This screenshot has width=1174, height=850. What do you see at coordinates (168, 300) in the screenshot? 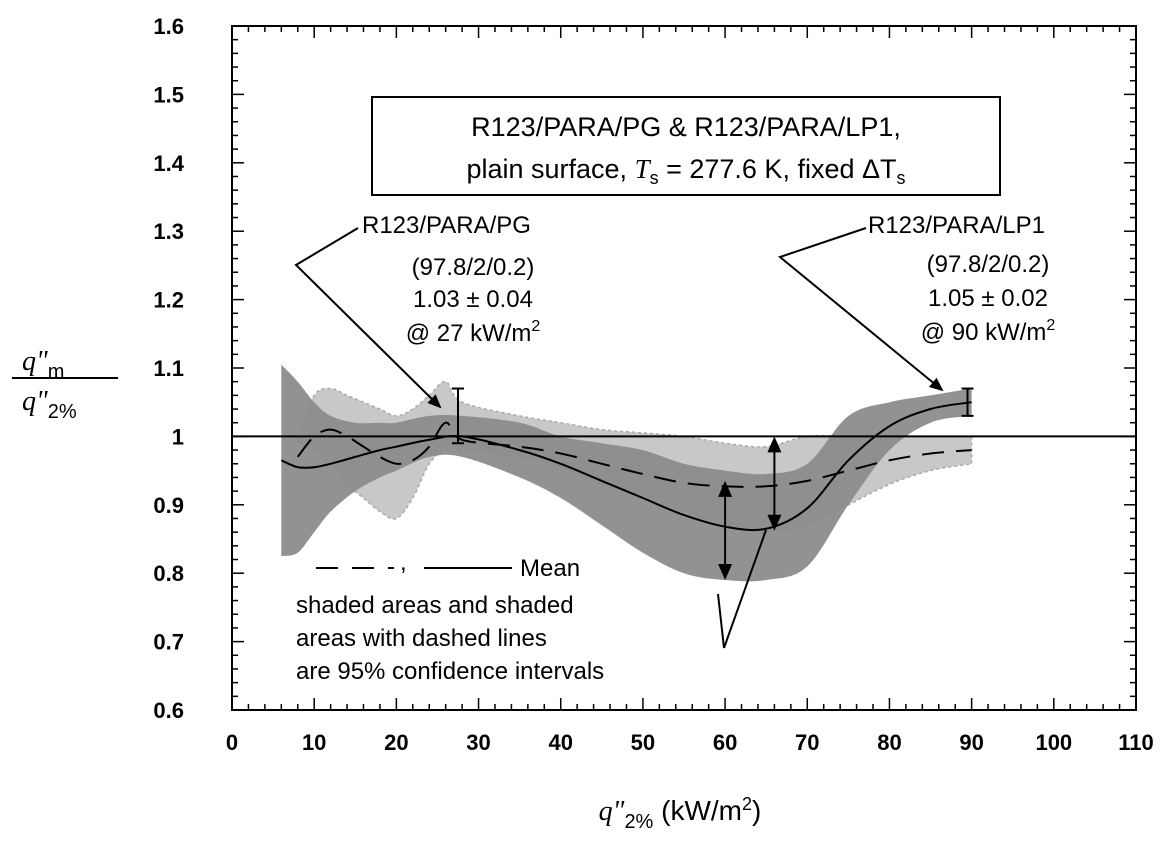
I see `y-tick-label: 1.2` at bounding box center [168, 300].